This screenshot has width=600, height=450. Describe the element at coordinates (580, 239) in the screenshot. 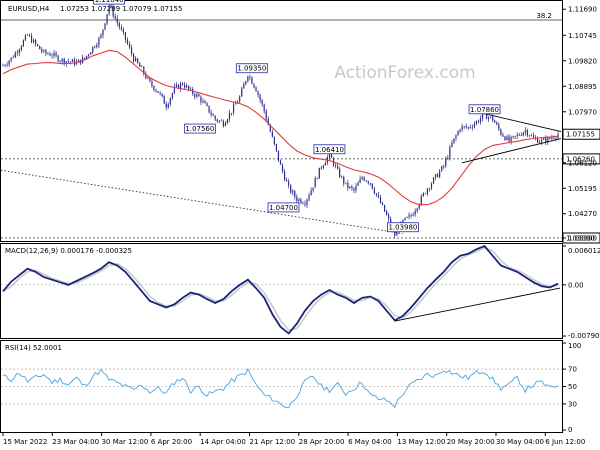

I see `level-price-label: 1.03390` at that location.